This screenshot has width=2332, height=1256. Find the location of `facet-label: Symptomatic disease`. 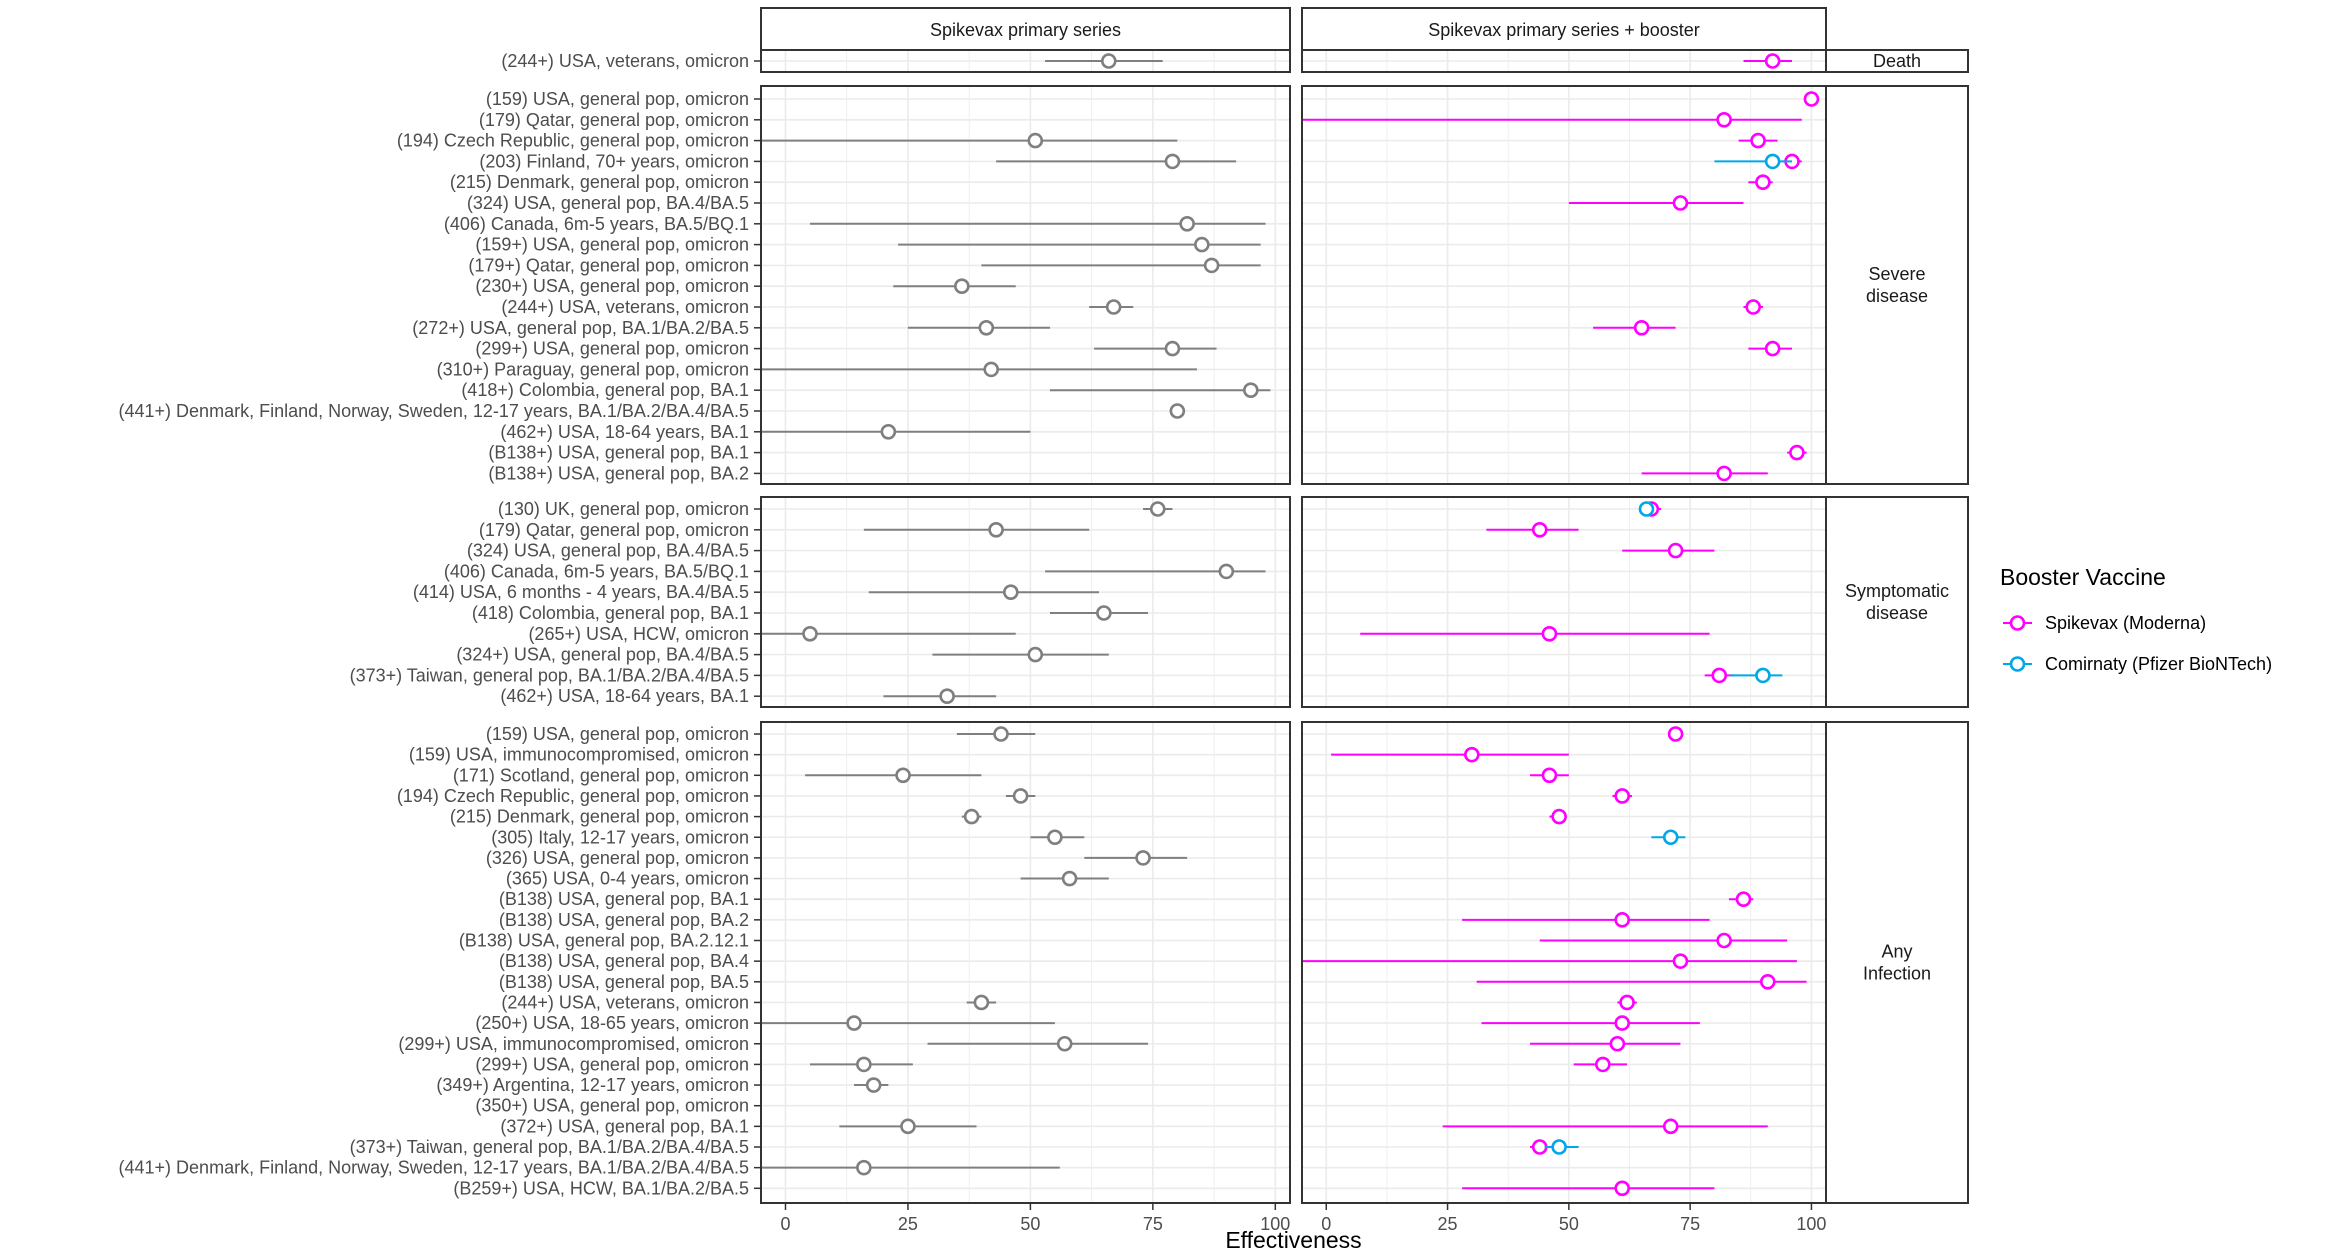

facet-label: Symptomatic disease is located at coordinates (1897, 602).